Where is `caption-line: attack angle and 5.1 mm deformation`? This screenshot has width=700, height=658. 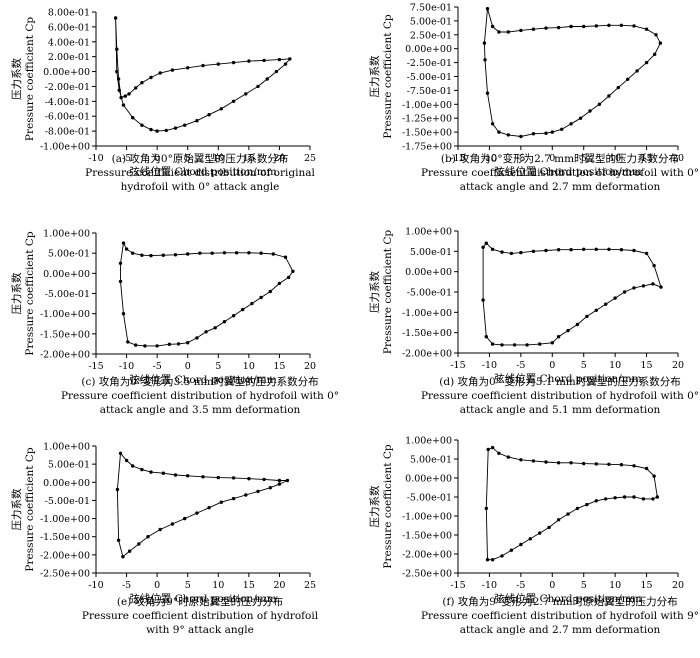
caption-line: attack angle and 5.1 mm deformation is located at coordinates (560, 410).